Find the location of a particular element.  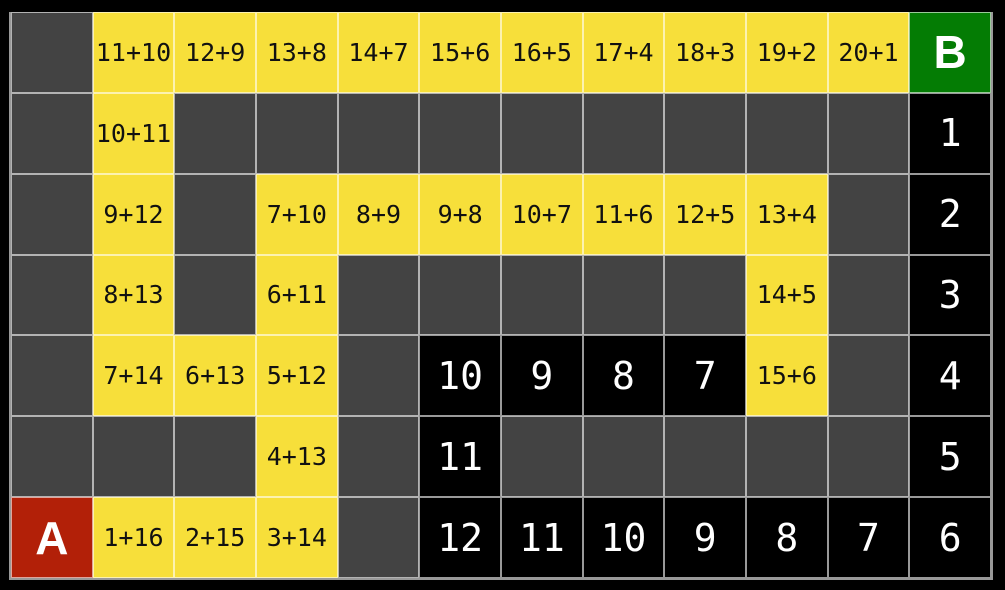

cell-r4-c0 is located at coordinates (52, 376).